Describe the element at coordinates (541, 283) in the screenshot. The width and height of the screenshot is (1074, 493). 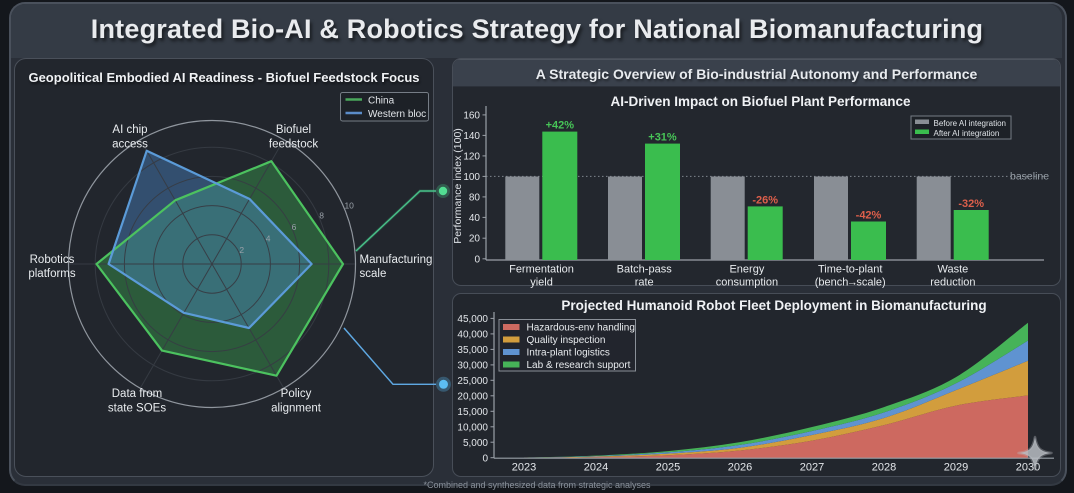
I see `svg-text: yield` at that location.